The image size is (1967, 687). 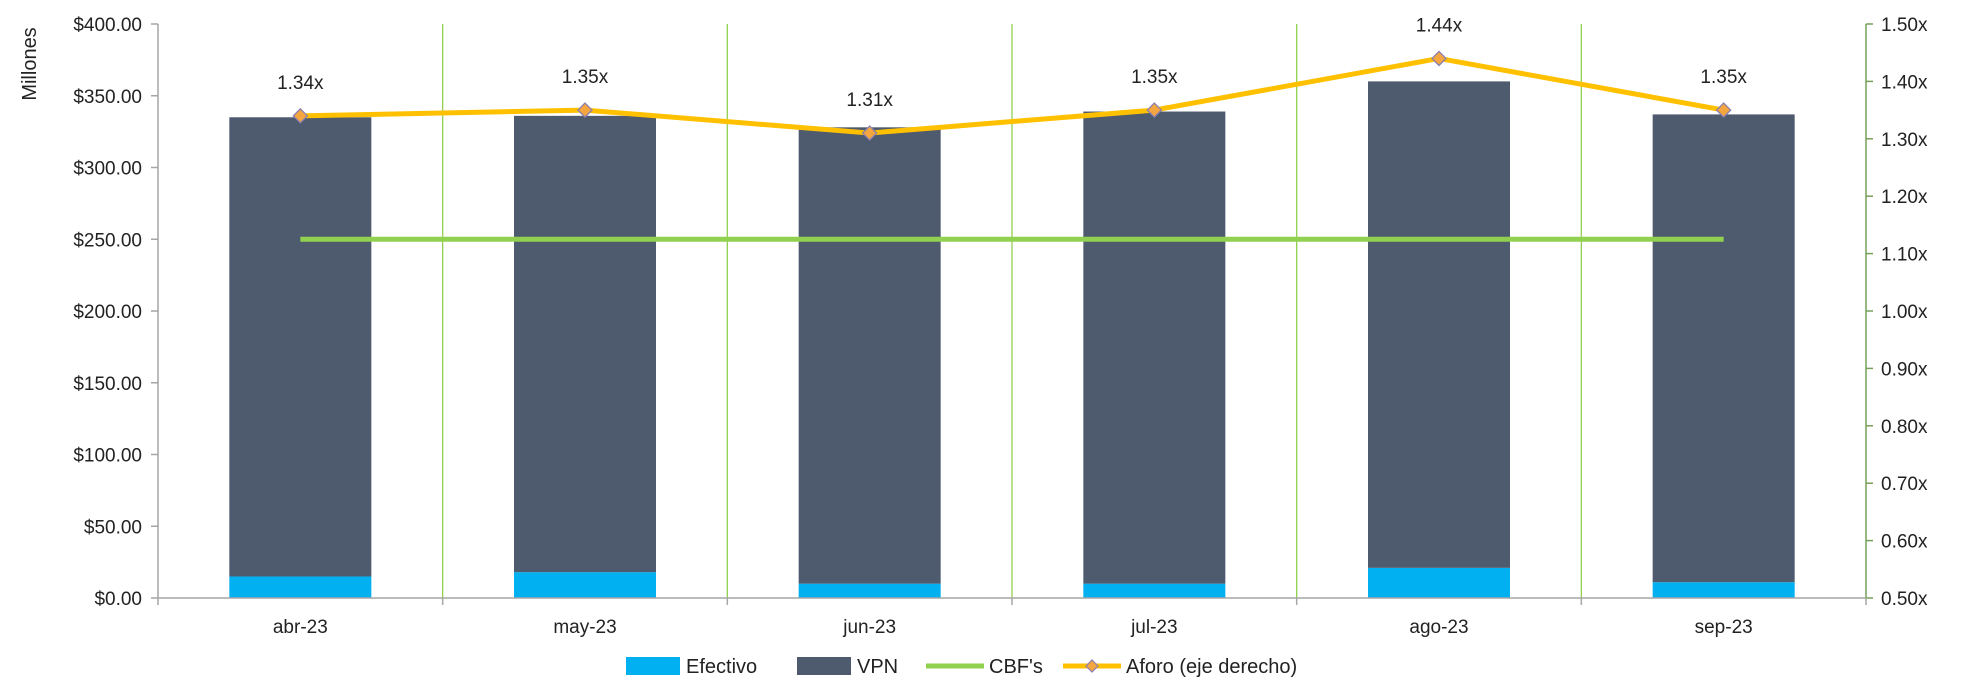 I want to click on aforo-data-label: 1.44x, so click(x=1439, y=25).